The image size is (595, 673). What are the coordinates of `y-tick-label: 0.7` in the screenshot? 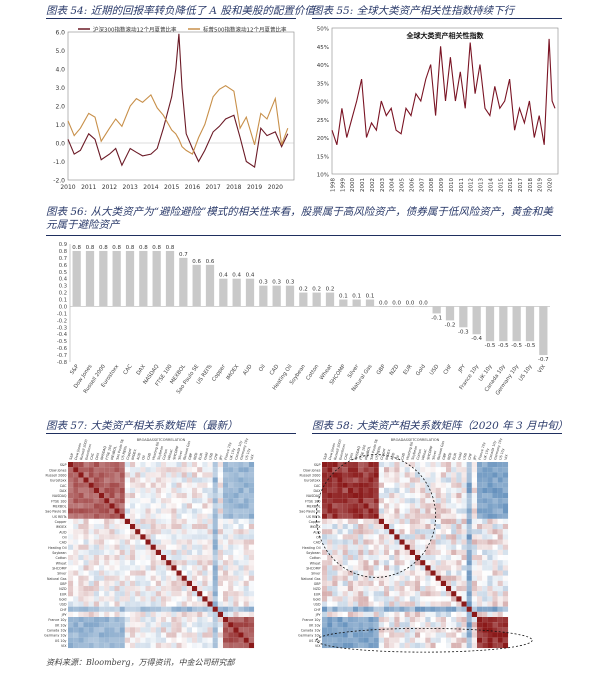 It's located at (63, 259).